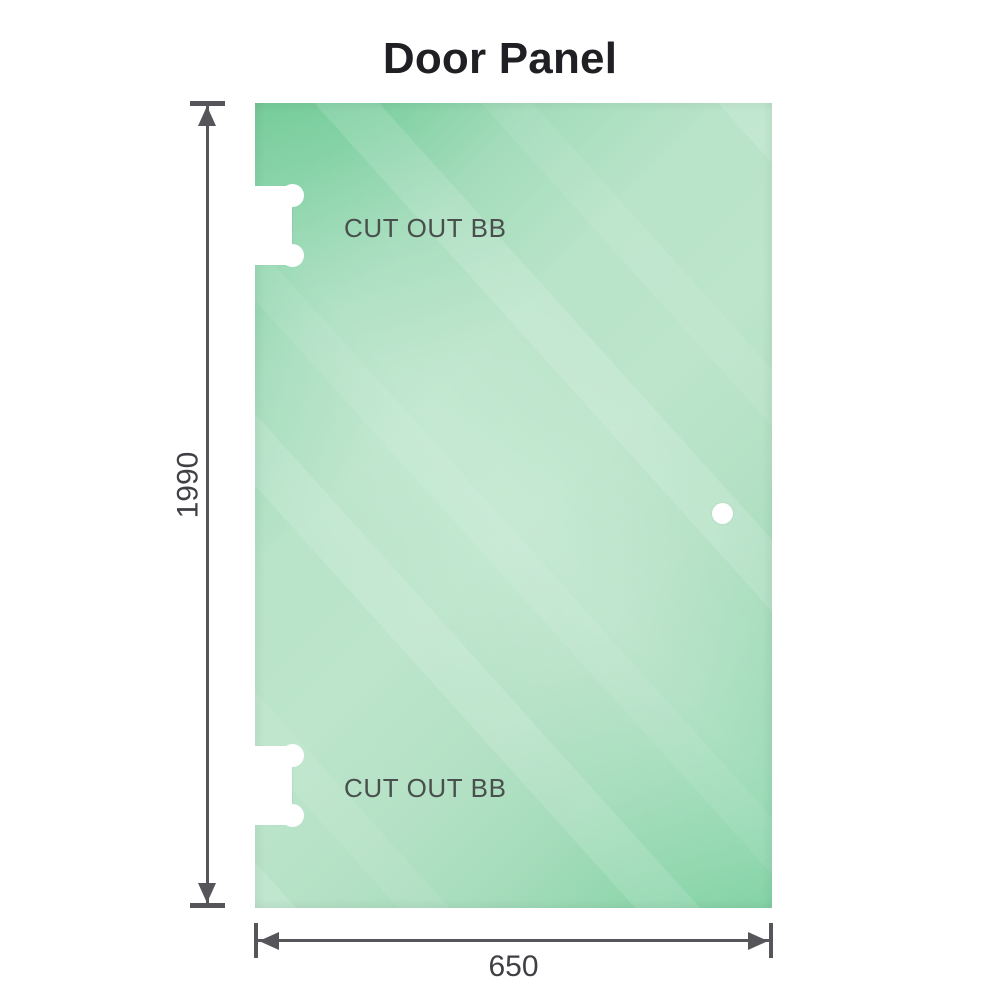  Describe the element at coordinates (513, 966) in the screenshot. I see `width-dimension-label: 650` at that location.